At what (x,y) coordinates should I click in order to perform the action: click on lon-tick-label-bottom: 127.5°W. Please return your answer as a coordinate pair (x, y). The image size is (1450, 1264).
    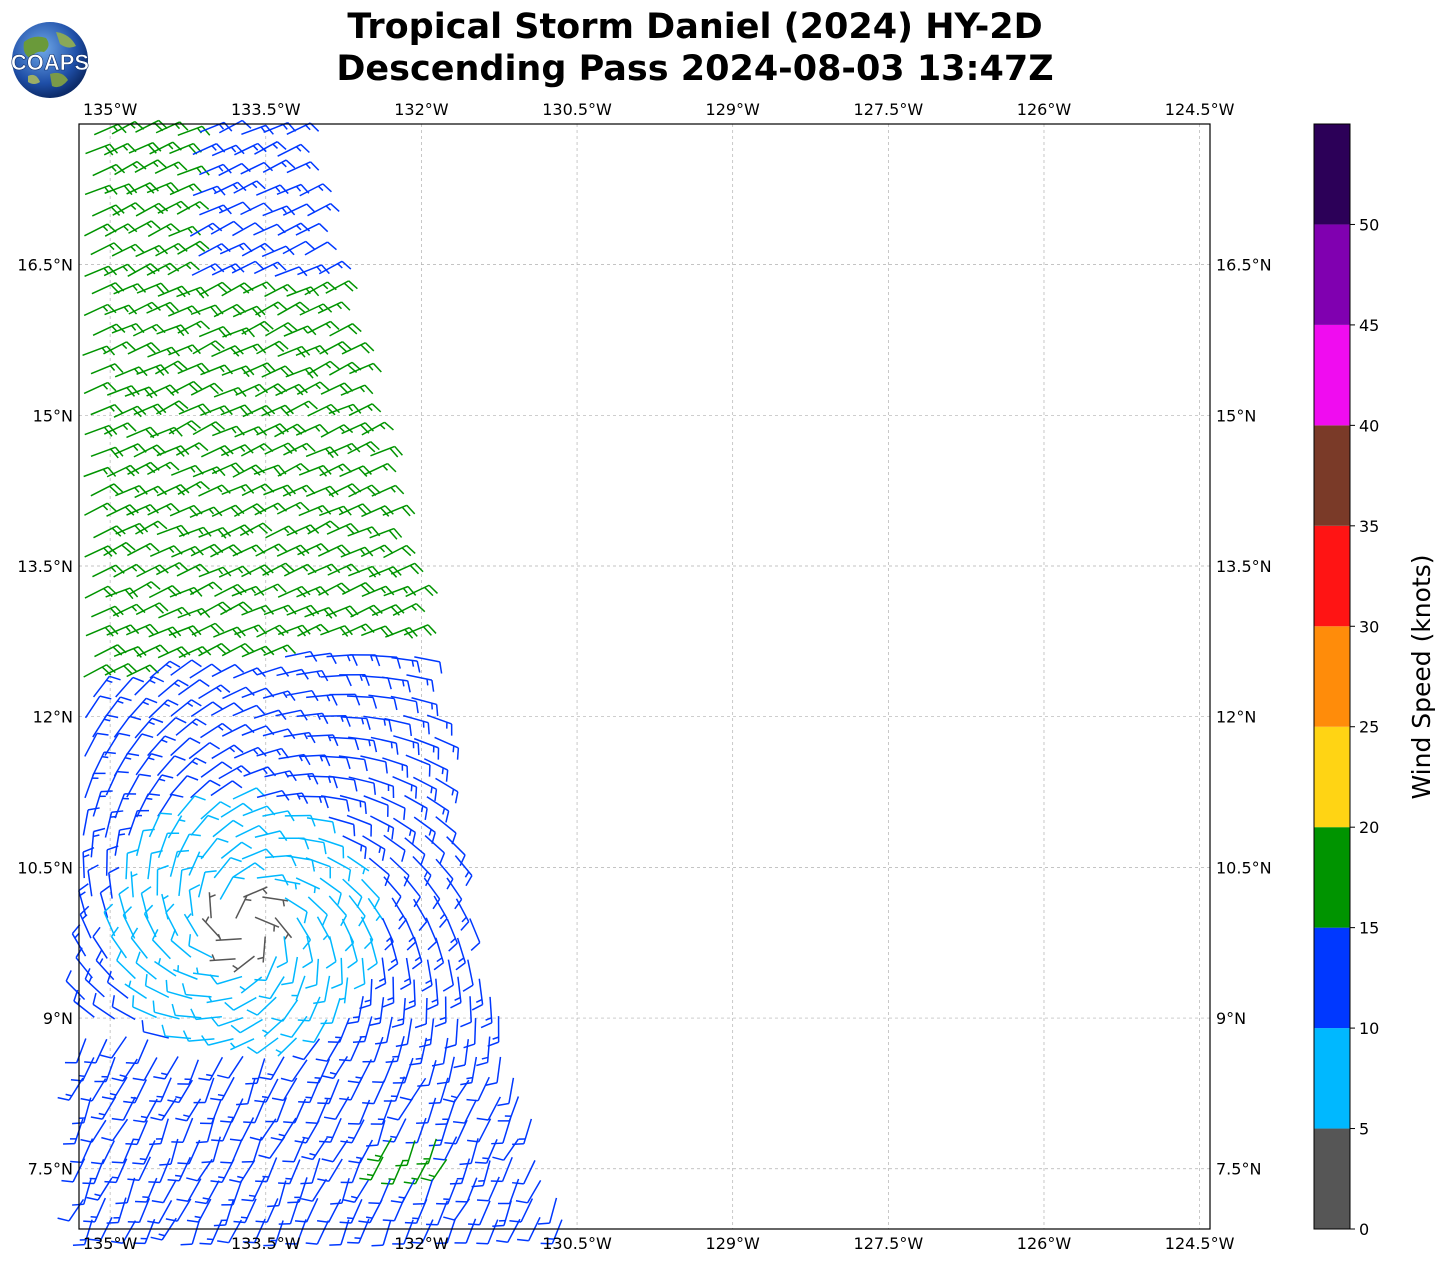
    Looking at the image, I should click on (889, 1243).